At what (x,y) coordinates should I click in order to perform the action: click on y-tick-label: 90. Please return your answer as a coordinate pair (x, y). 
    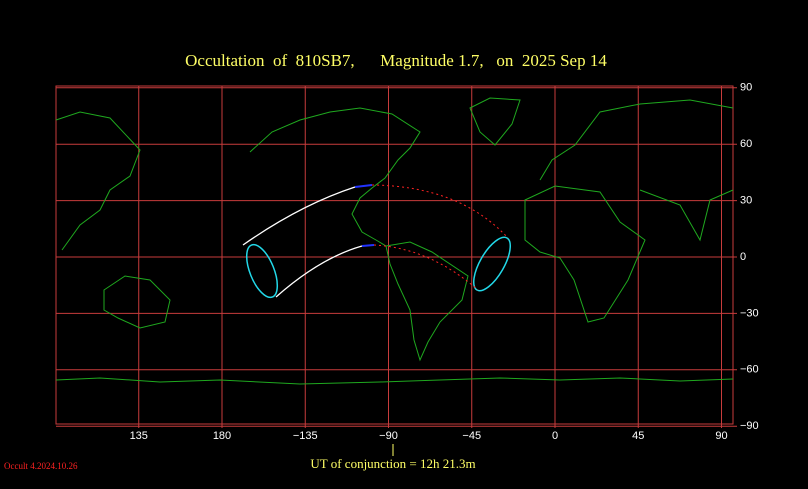
    Looking at the image, I should click on (746, 88).